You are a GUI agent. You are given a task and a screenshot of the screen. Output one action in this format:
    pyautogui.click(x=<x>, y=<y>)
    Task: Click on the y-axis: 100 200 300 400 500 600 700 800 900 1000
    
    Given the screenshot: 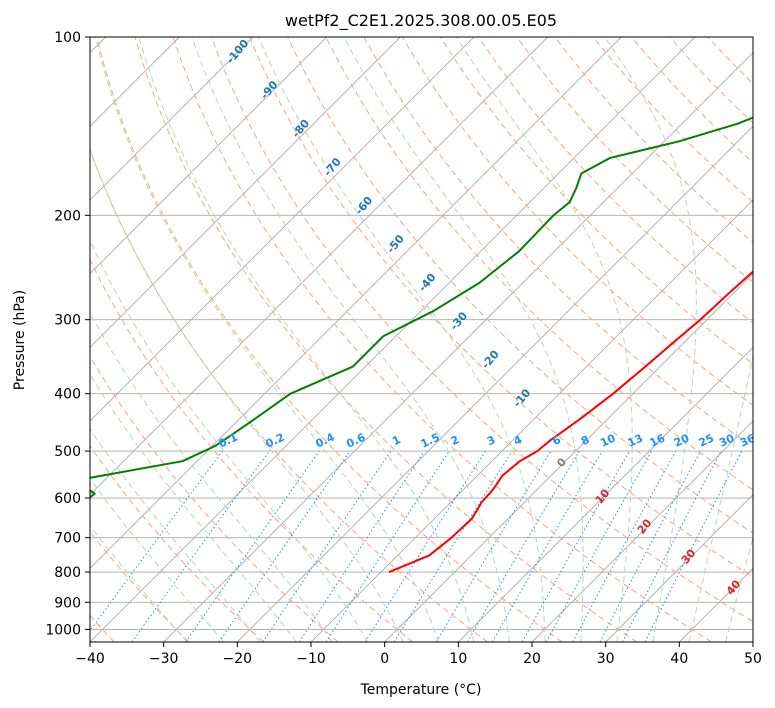 What is the action you would take?
    pyautogui.click(x=67, y=334)
    